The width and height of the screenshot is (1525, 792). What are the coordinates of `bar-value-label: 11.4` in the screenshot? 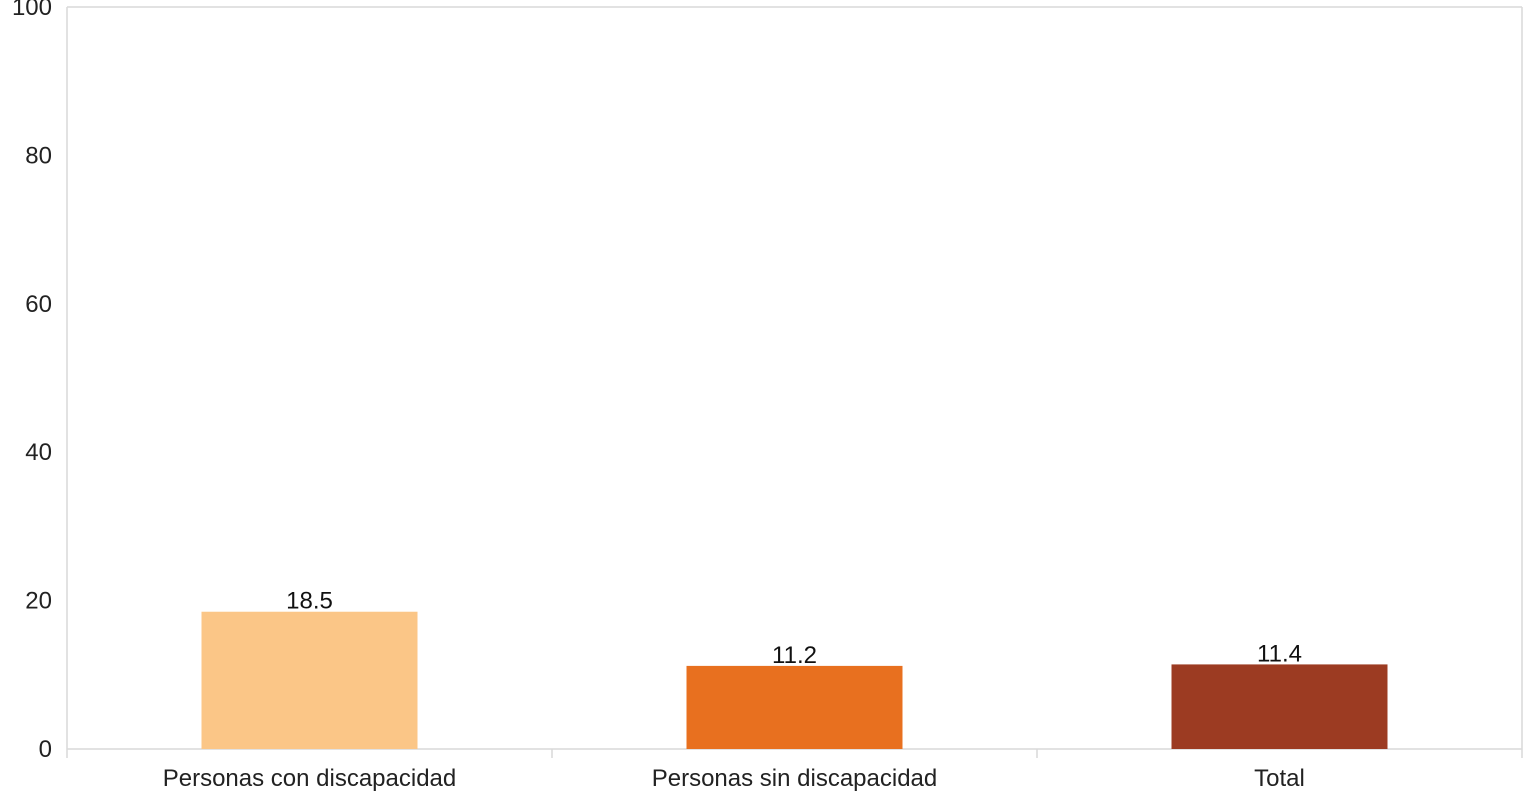 It's located at (1279, 653).